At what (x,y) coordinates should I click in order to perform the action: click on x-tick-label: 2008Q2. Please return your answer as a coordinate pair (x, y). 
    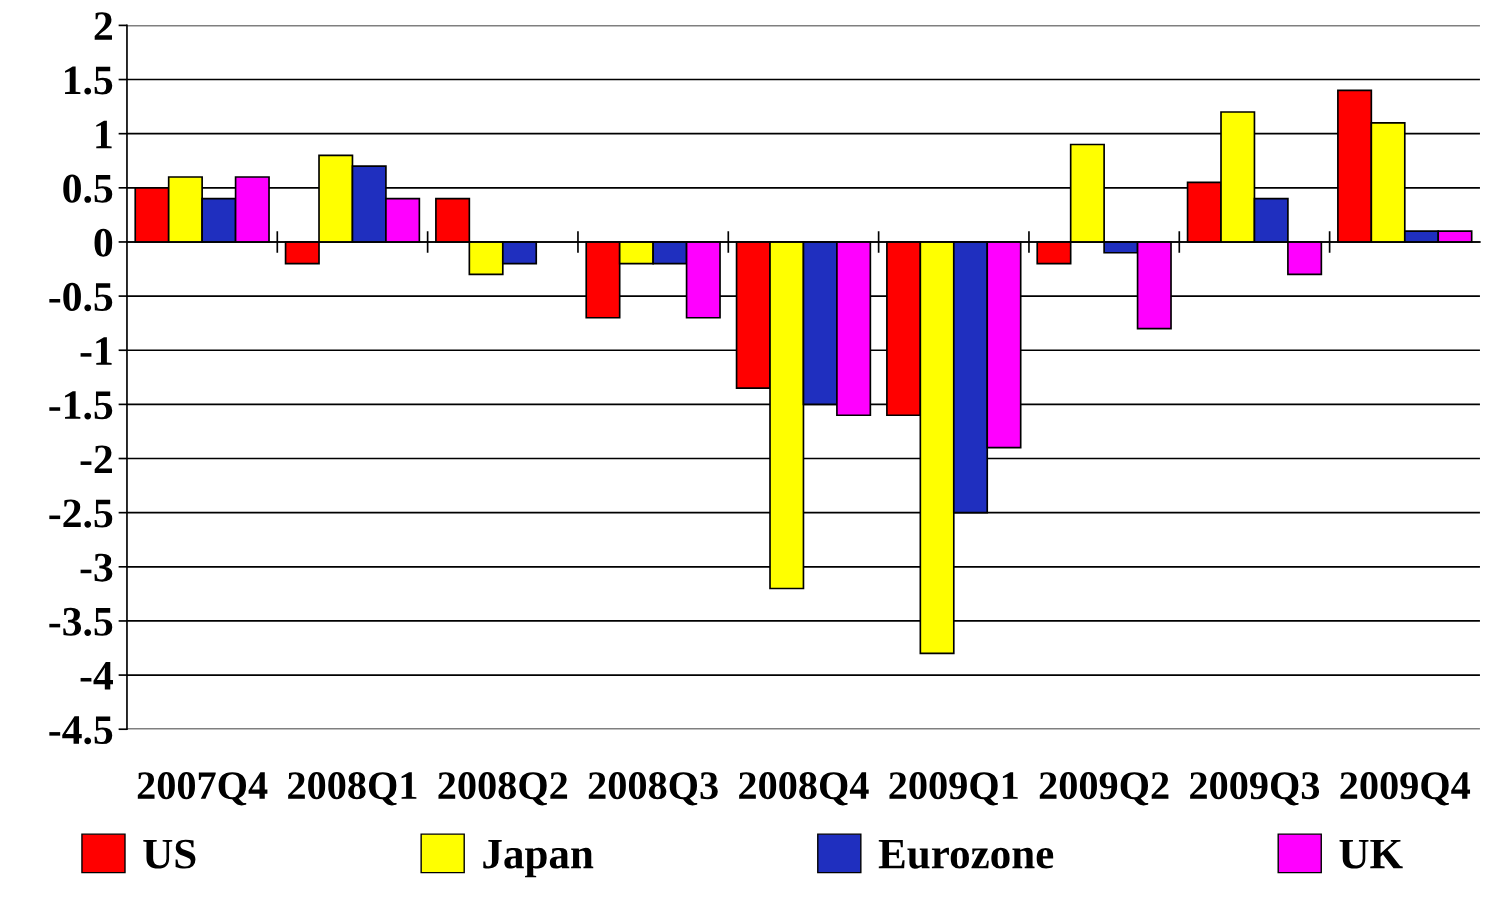
    Looking at the image, I should click on (503, 789).